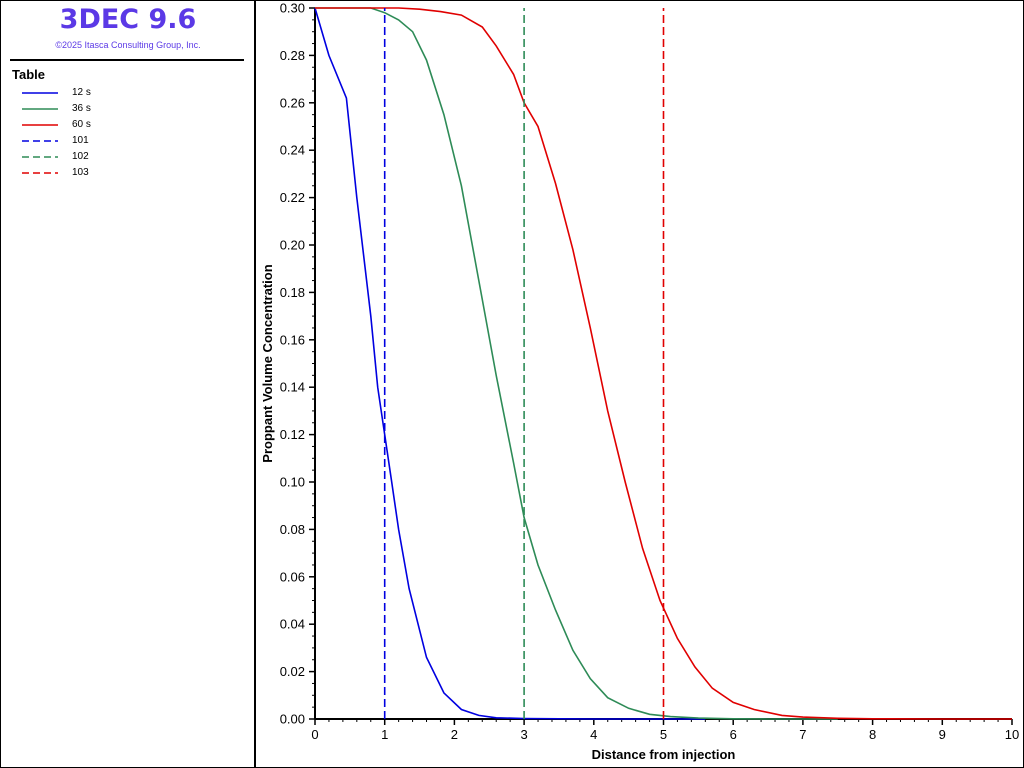 This screenshot has width=1024, height=768. Describe the element at coordinates (292, 482) in the screenshot. I see `y-tick-label: 0.10` at that location.